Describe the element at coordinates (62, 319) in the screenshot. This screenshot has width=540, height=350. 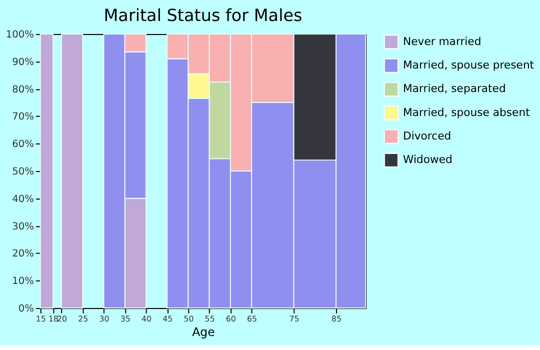
I see `x-tick-label: 20` at that location.